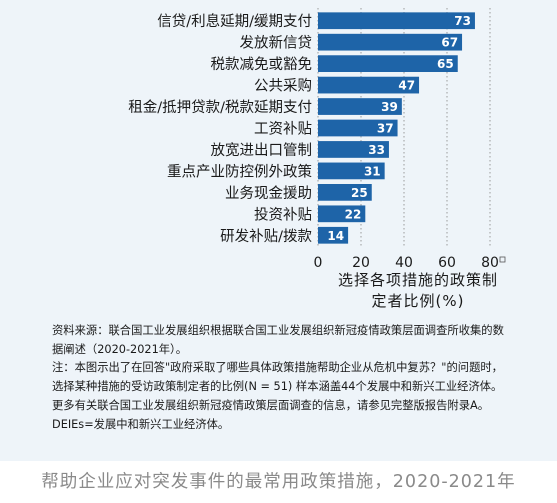 This screenshot has height=503, width=557. What do you see at coordinates (262, 150) in the screenshot?
I see `category-label-7: 放宽进出口管制` at bounding box center [262, 150].